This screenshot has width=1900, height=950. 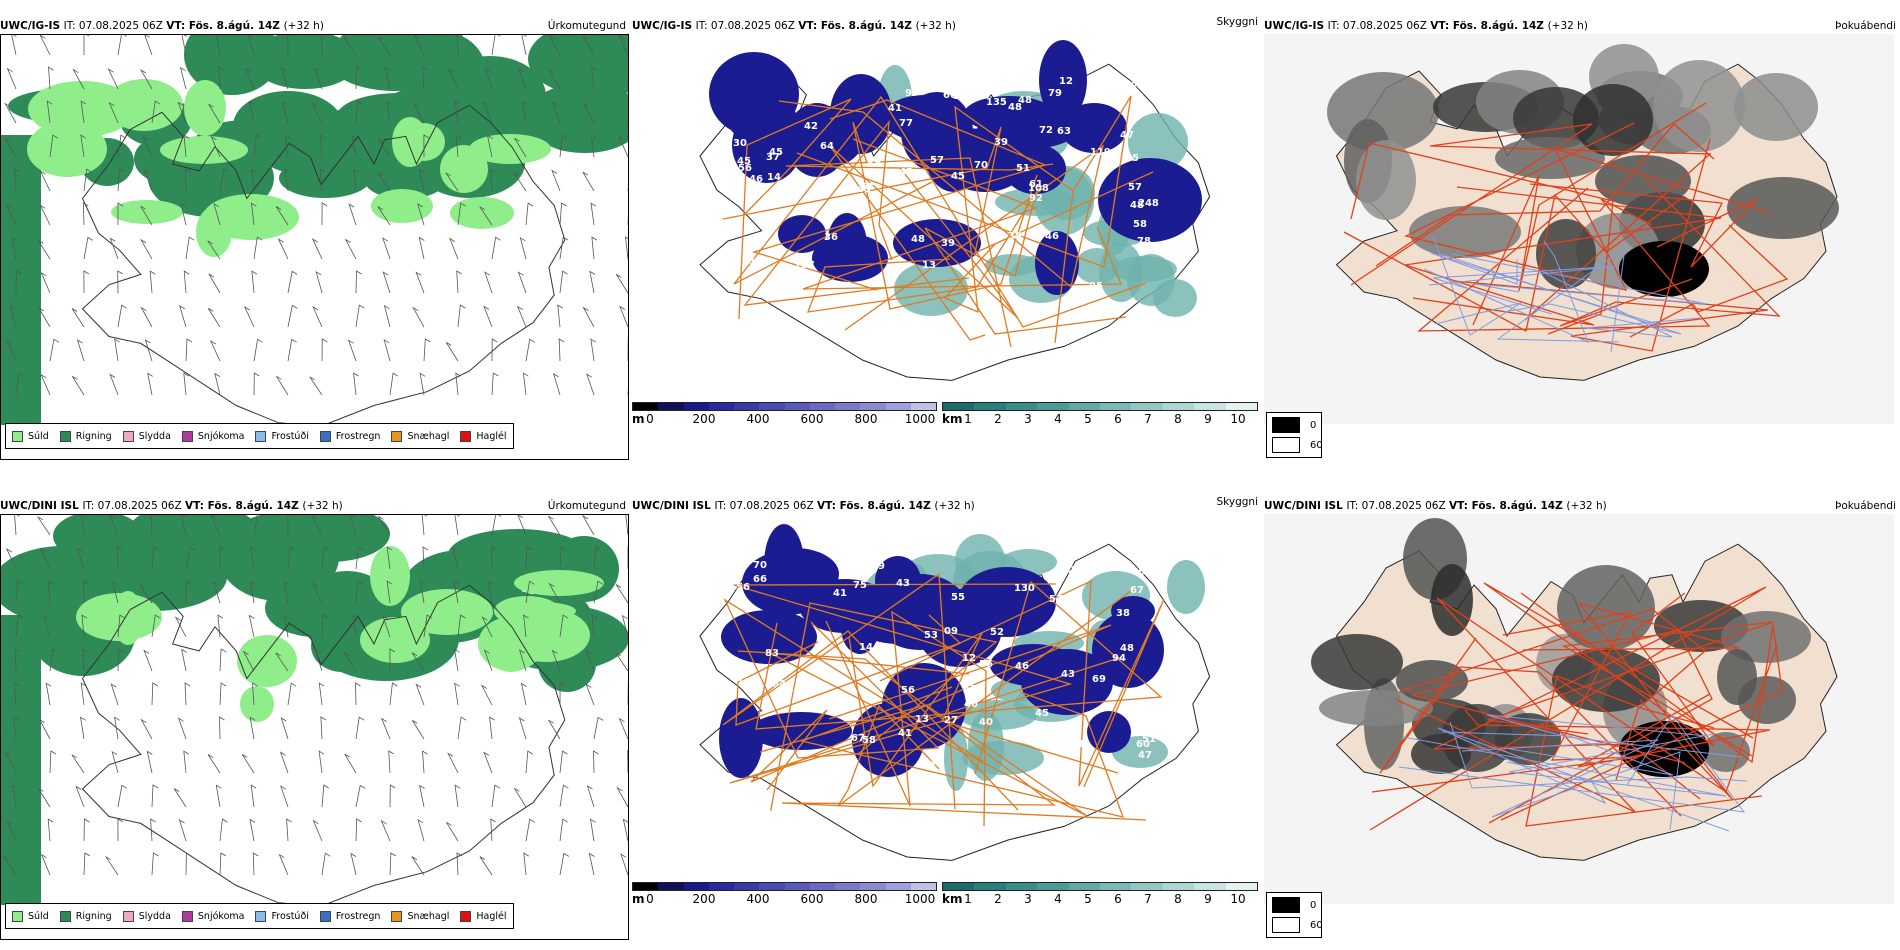 I want to click on precip-legend-item: Haglél, so click(x=483, y=916).